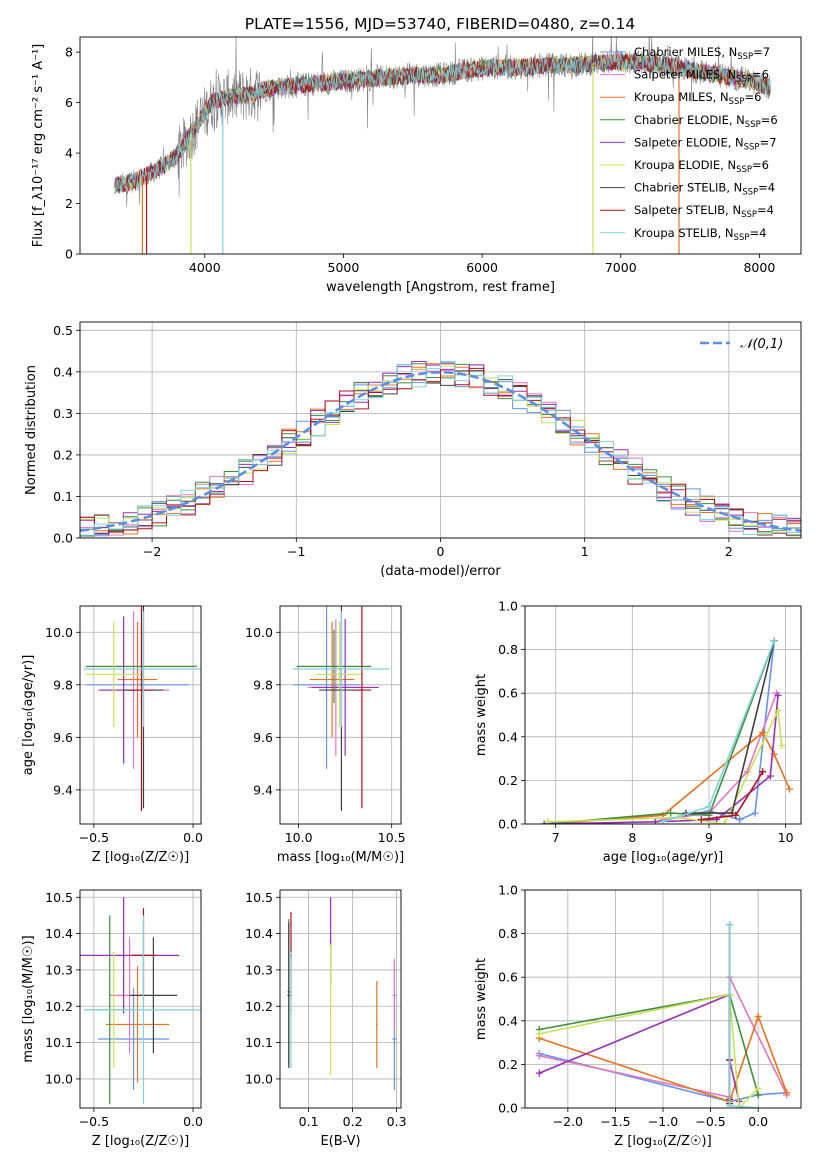  Describe the element at coordinates (263, 737) in the screenshot. I see `y-tick-label: 9.6` at that location.